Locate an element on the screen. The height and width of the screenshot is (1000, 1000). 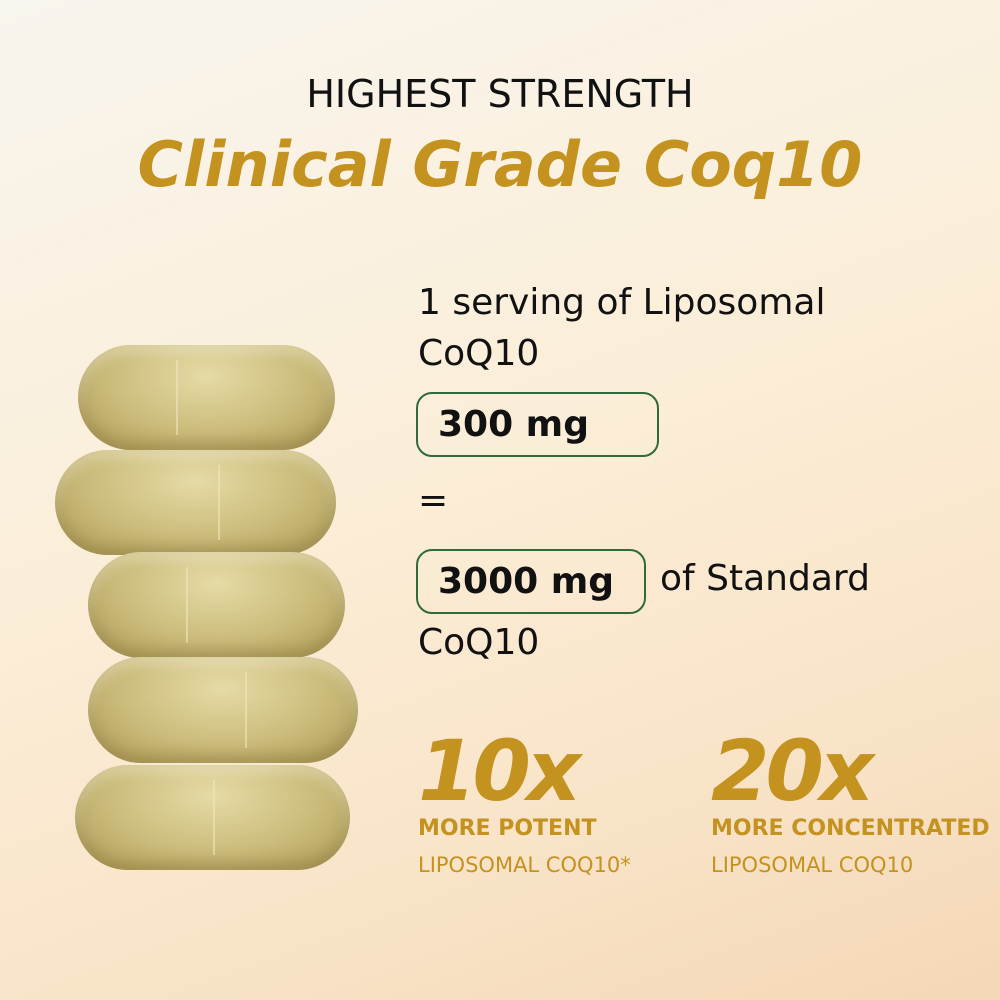
kicker-heading: HIGHEST STRENGTH is located at coordinates (500, 94).